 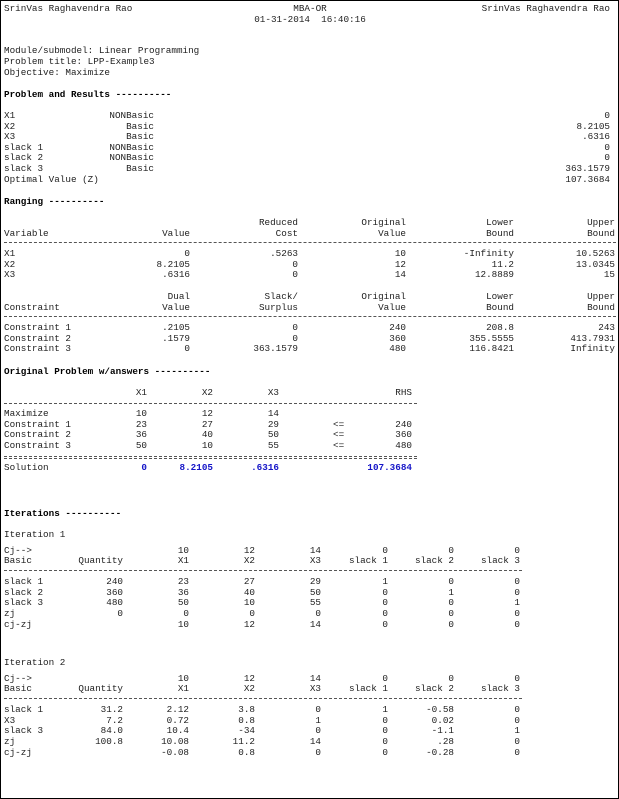 What do you see at coordinates (273, 435) in the screenshot?
I see `original-cell: 50` at bounding box center [273, 435].